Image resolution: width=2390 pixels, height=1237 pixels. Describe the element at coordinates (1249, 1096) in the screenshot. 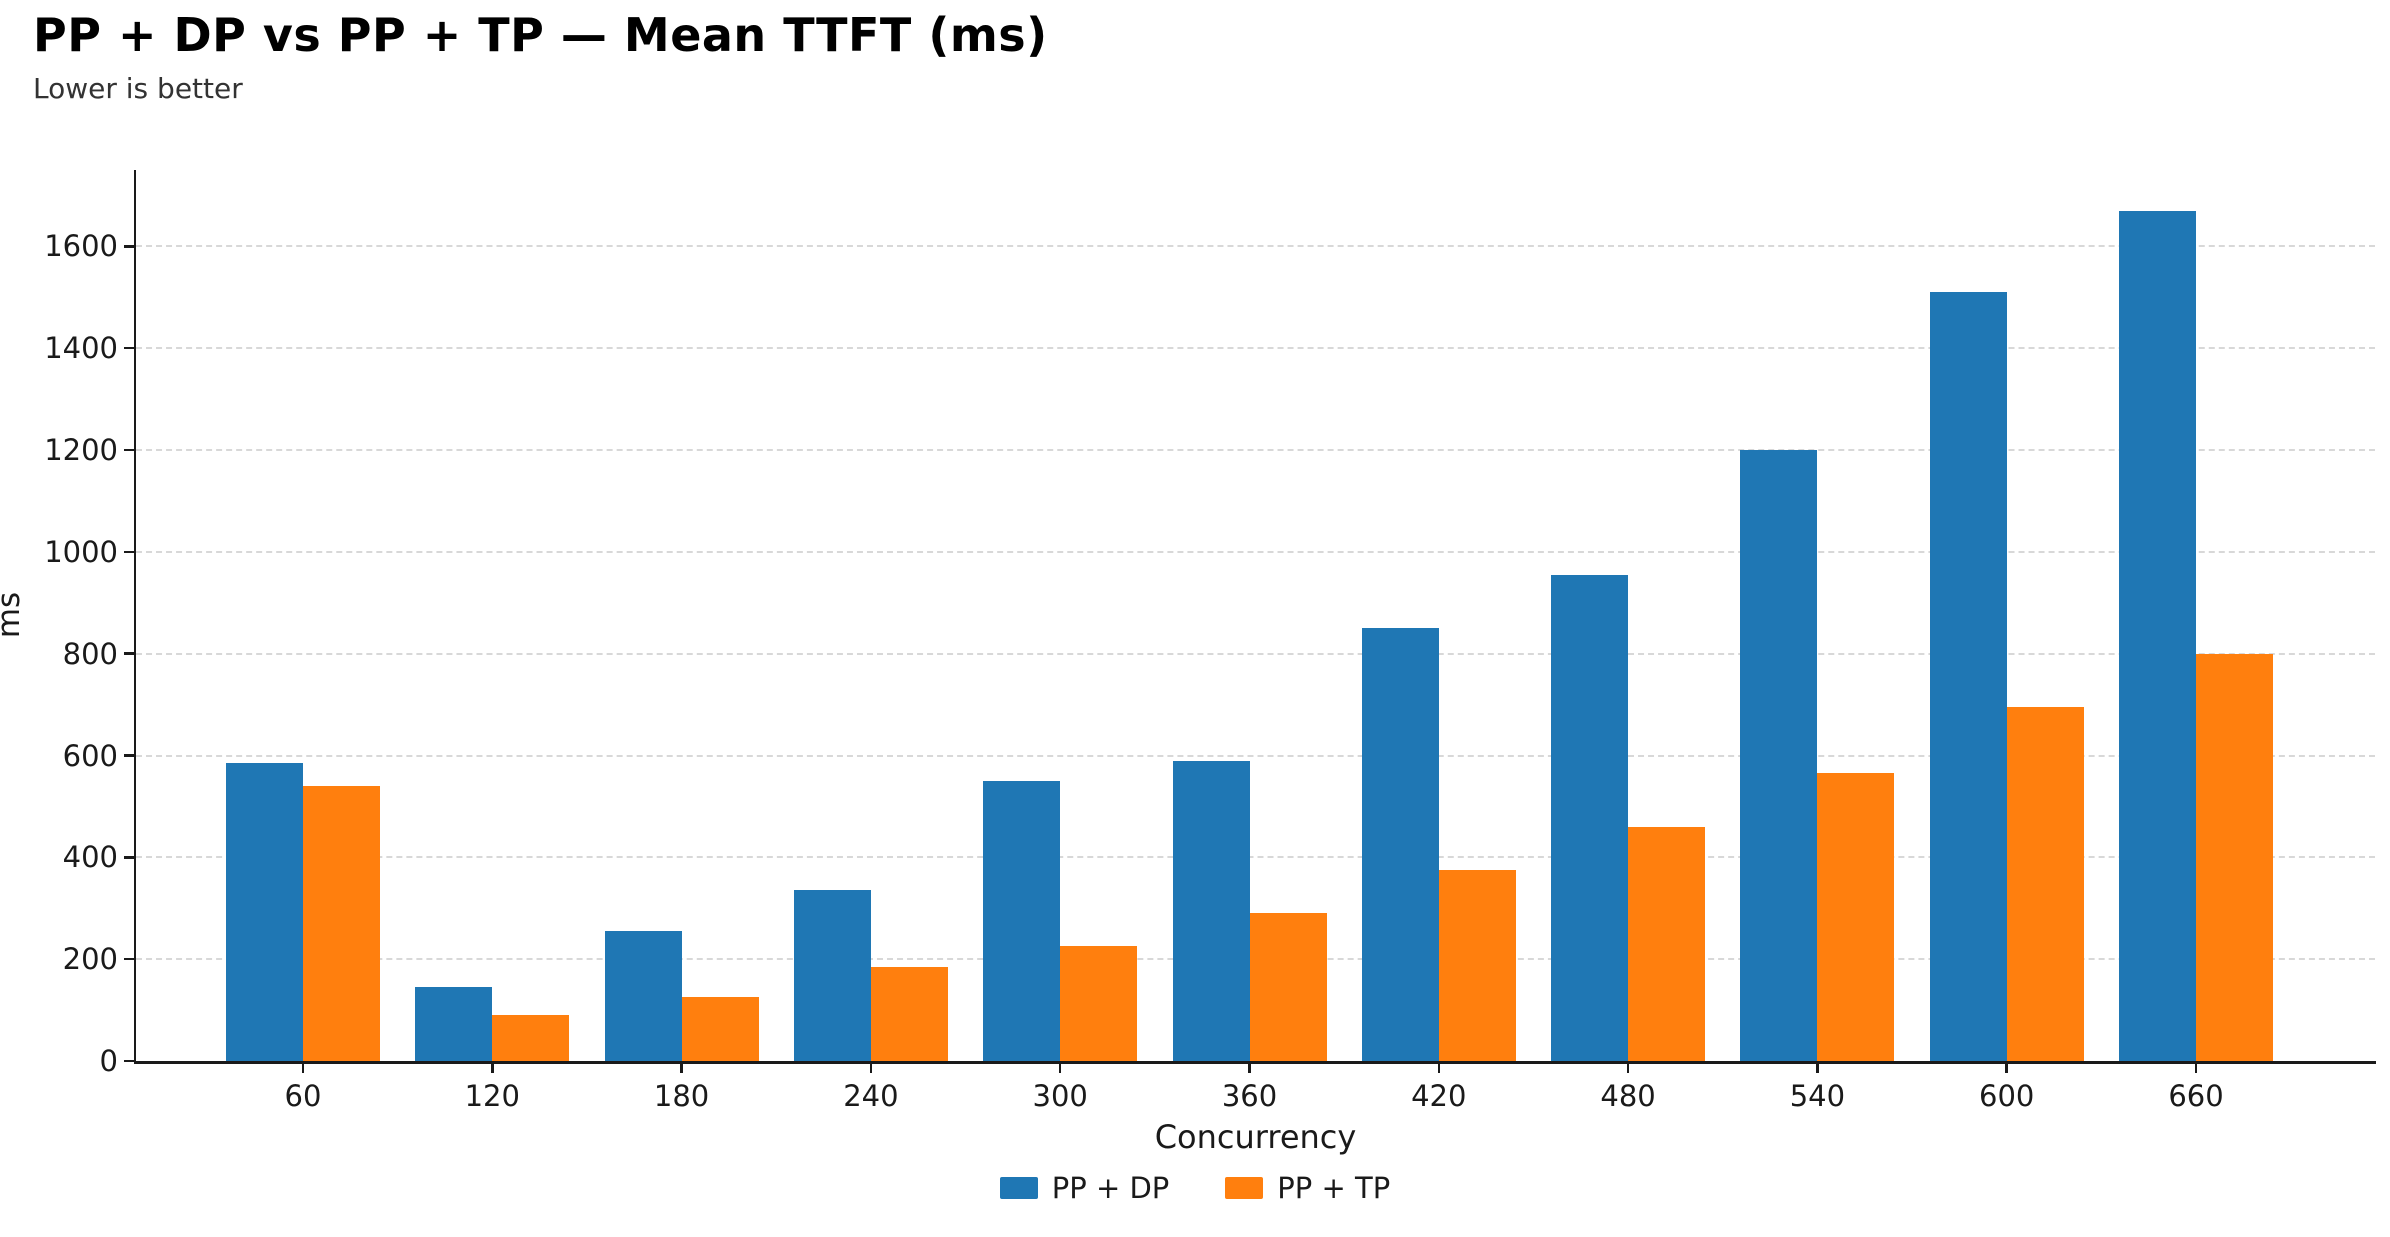

I see `x-tick-label-360: 360` at that location.